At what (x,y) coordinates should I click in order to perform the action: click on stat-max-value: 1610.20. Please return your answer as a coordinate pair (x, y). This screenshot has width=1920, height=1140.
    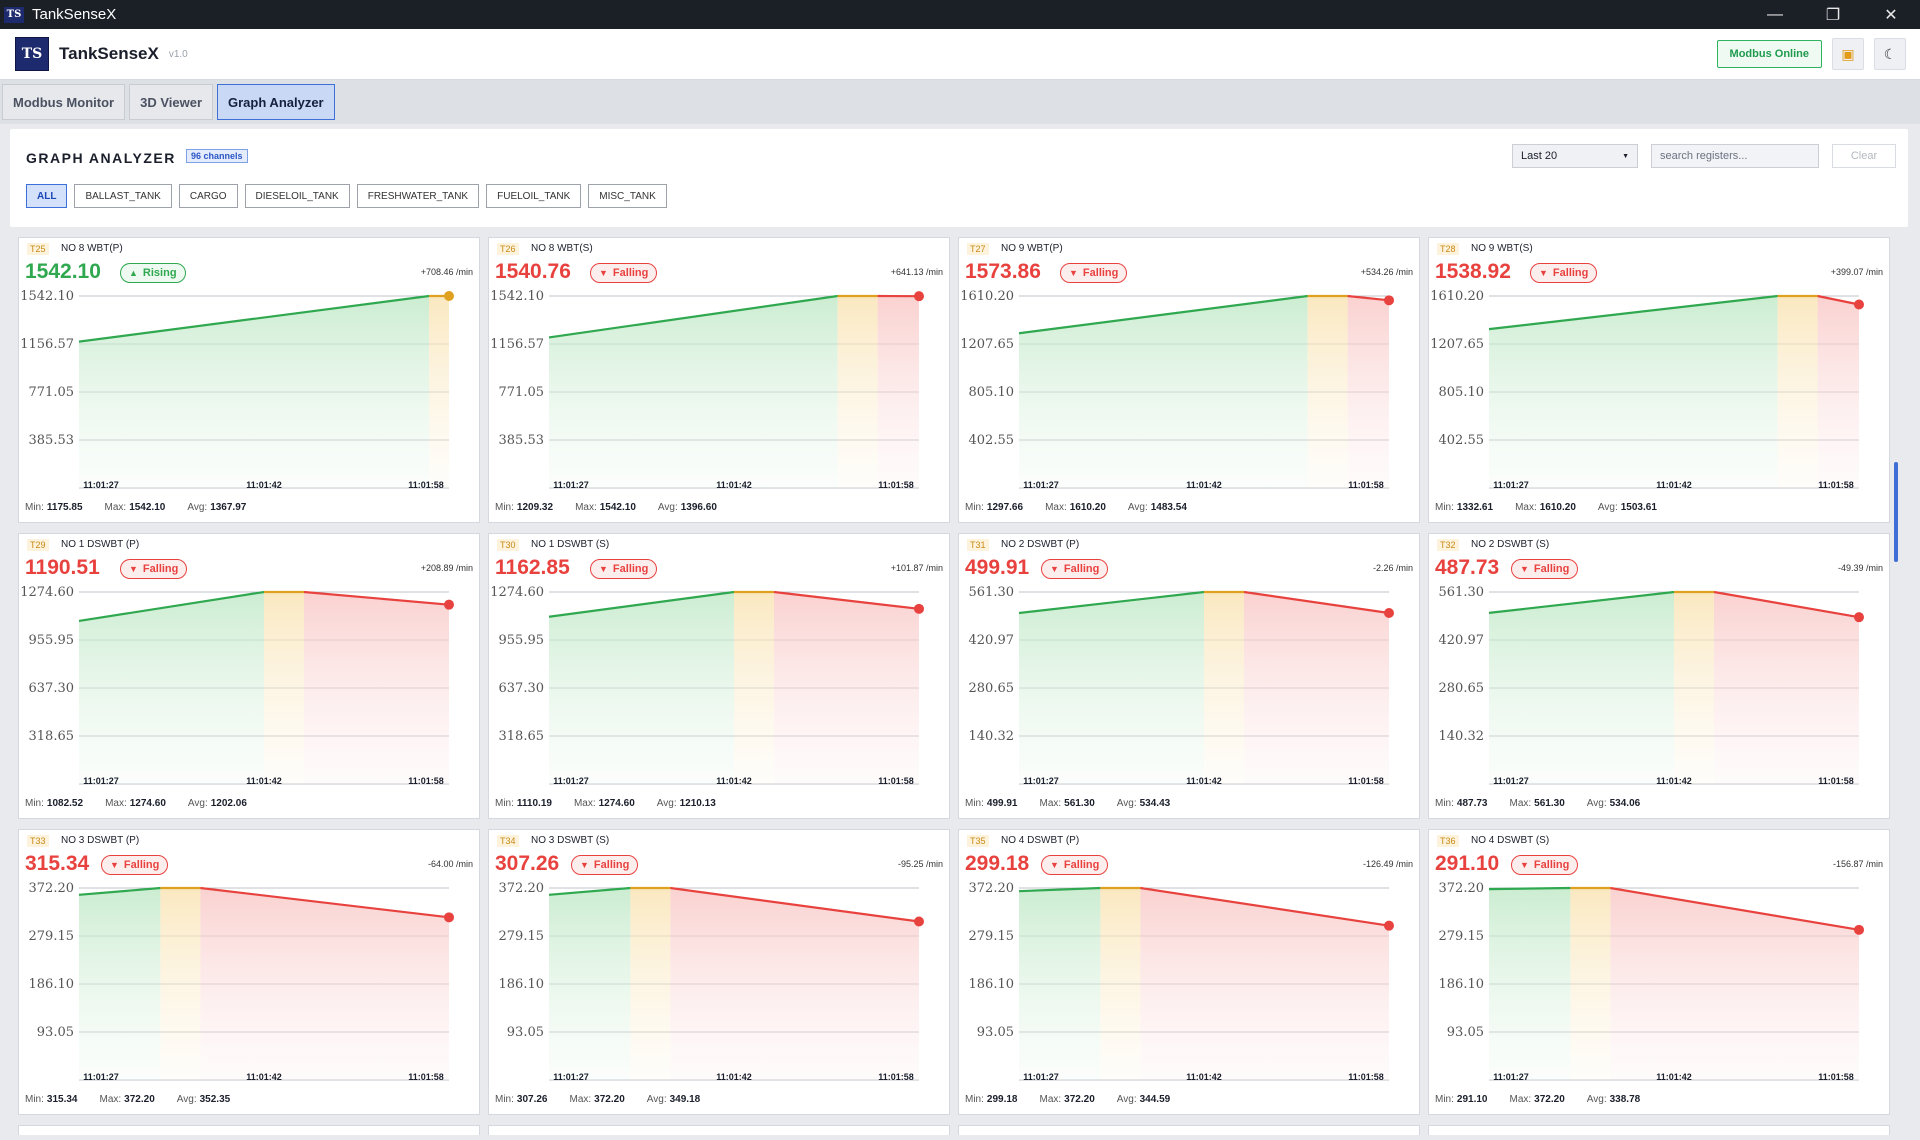
    Looking at the image, I should click on (1087, 507).